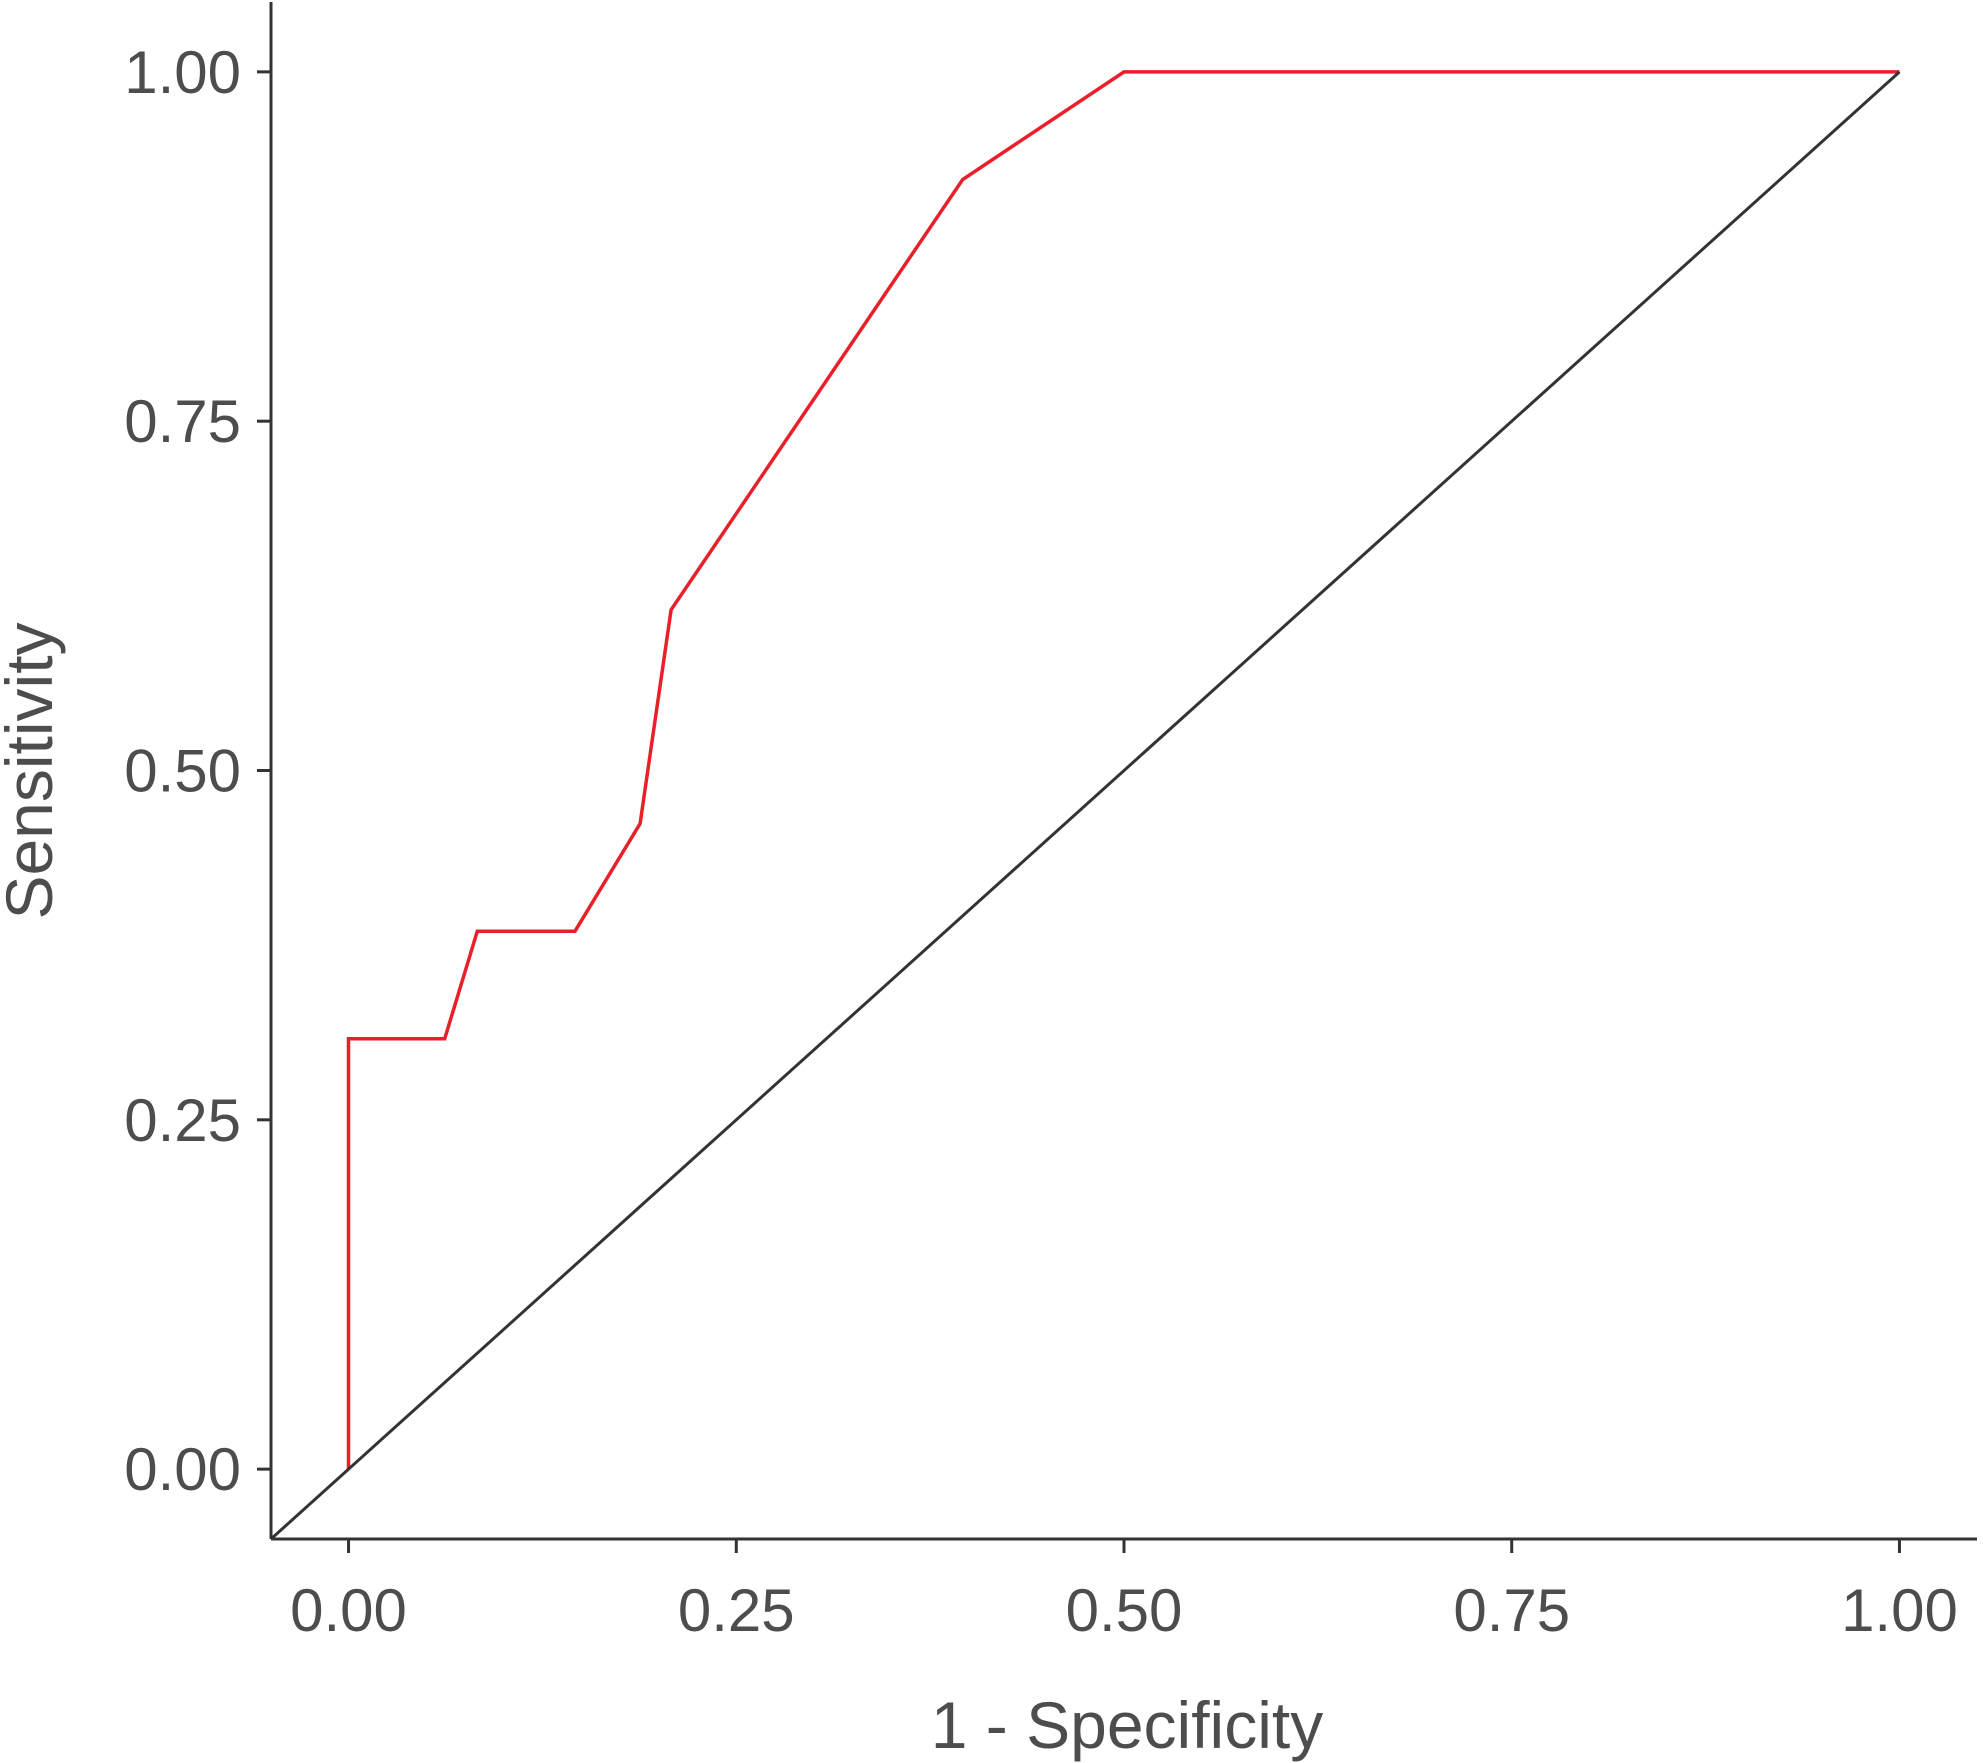 The image size is (1983, 1763). I want to click on y-tick-label: 0.25, so click(182, 1120).